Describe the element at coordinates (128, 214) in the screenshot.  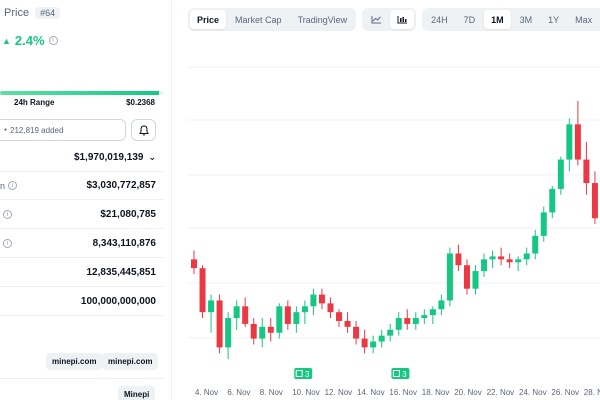
I see `stat-value-text: $21,080,785` at that location.